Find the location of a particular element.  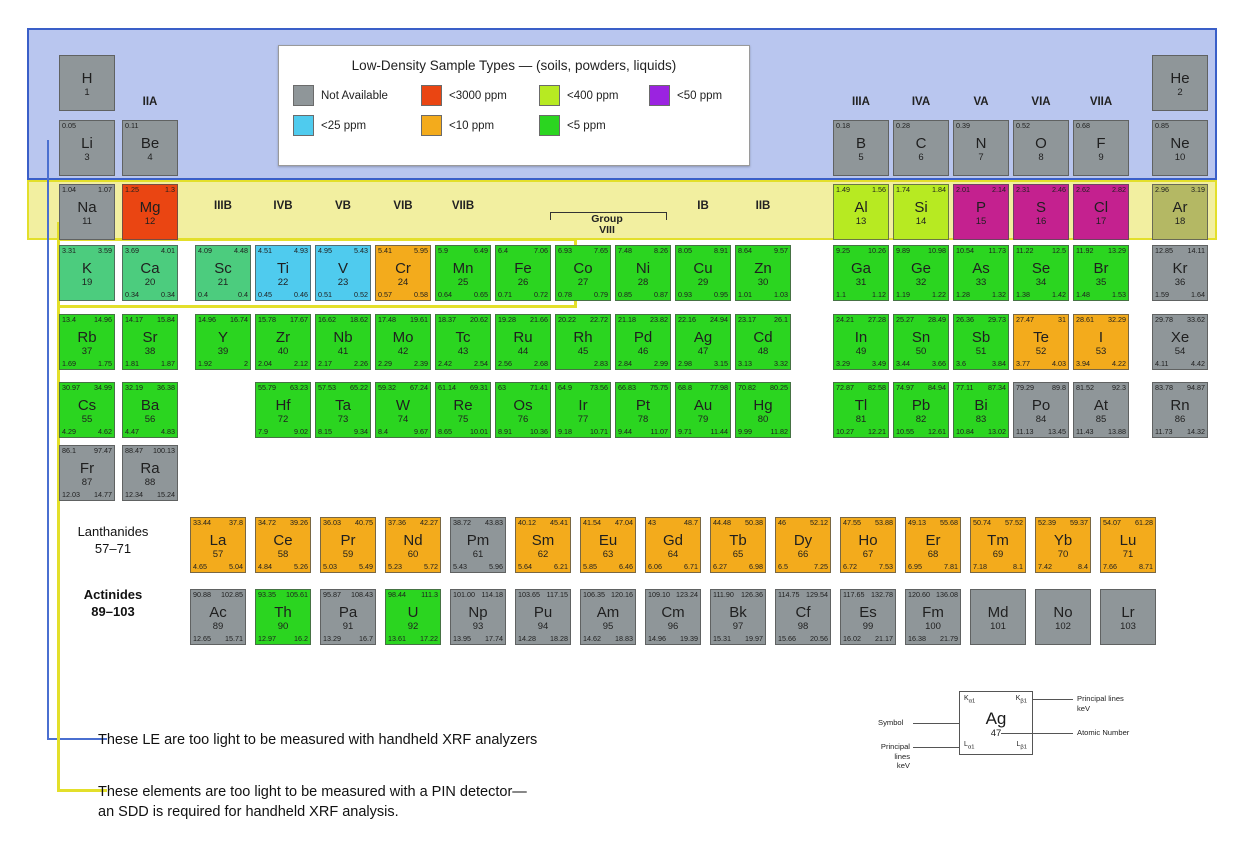

element-cell-tl: 72.87 82.58 Tl 81 10.27 12.21 is located at coordinates (861, 410).